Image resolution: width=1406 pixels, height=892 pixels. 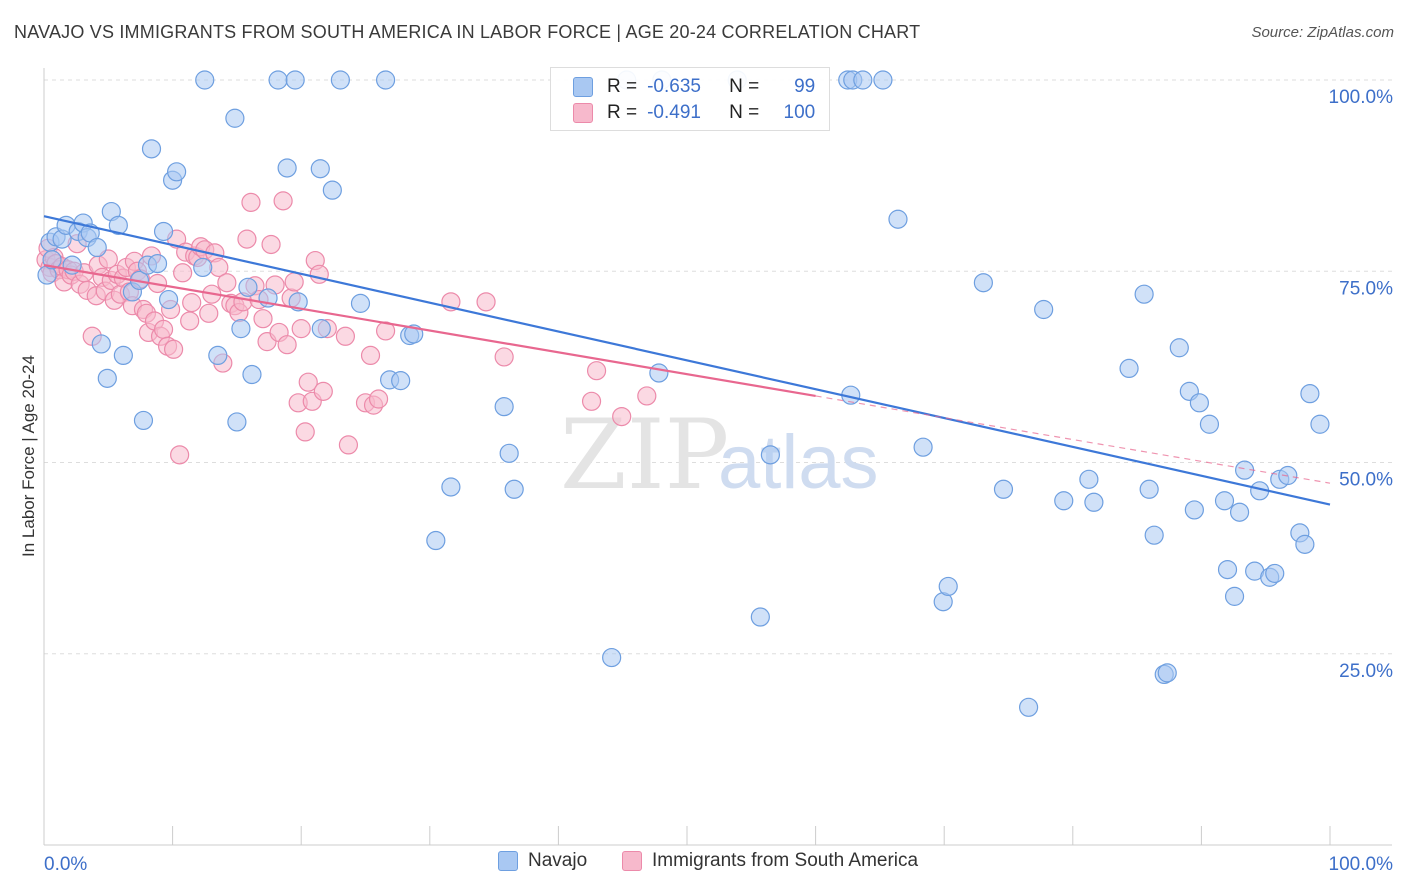 I want to click on legend-item-navajo: Navajo, so click(x=542, y=861).